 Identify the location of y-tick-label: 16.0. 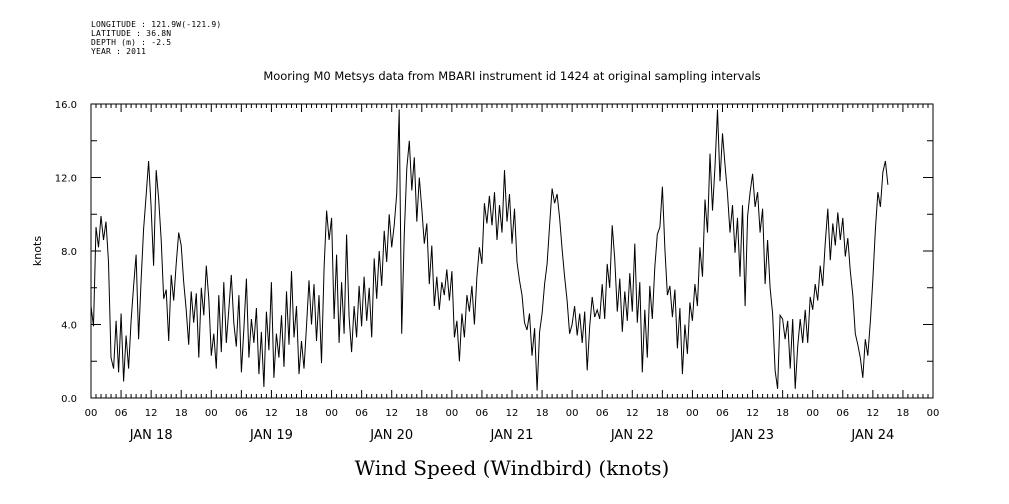
(66, 105).